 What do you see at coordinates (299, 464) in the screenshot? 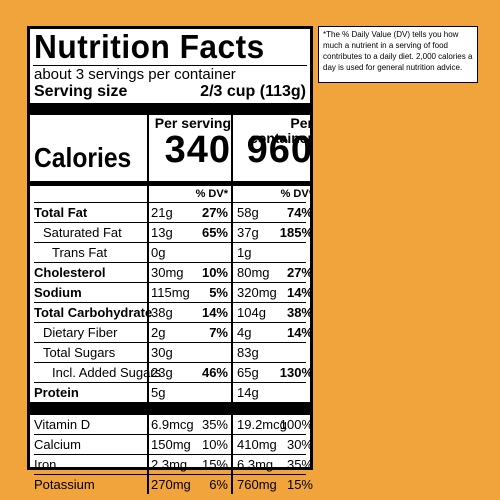
I see `dv-per-container: 35%` at bounding box center [299, 464].